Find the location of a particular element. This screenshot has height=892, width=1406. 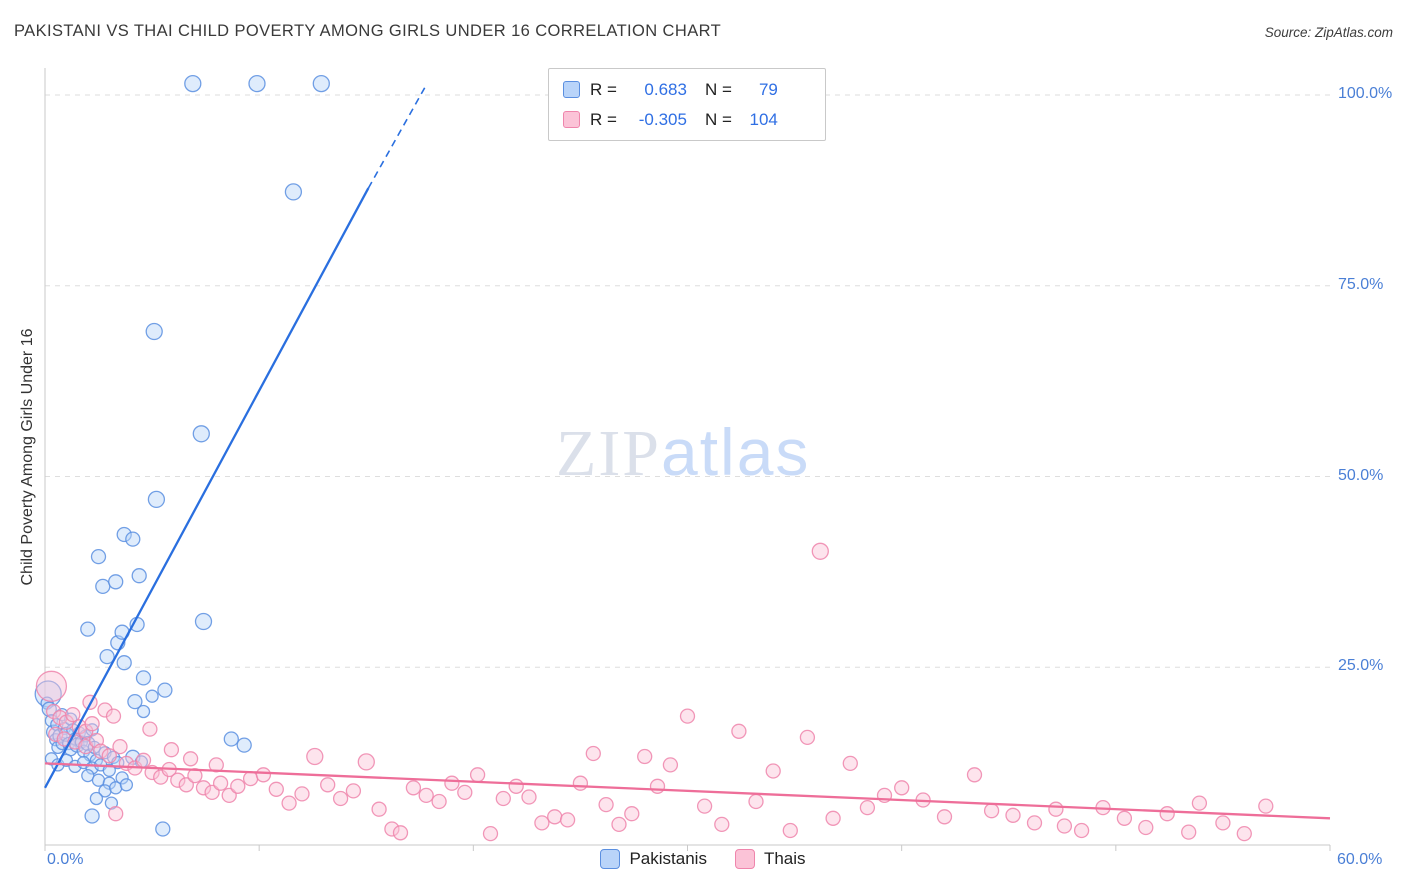

y-tick-label: 50.0% is located at coordinates (1361, 475).